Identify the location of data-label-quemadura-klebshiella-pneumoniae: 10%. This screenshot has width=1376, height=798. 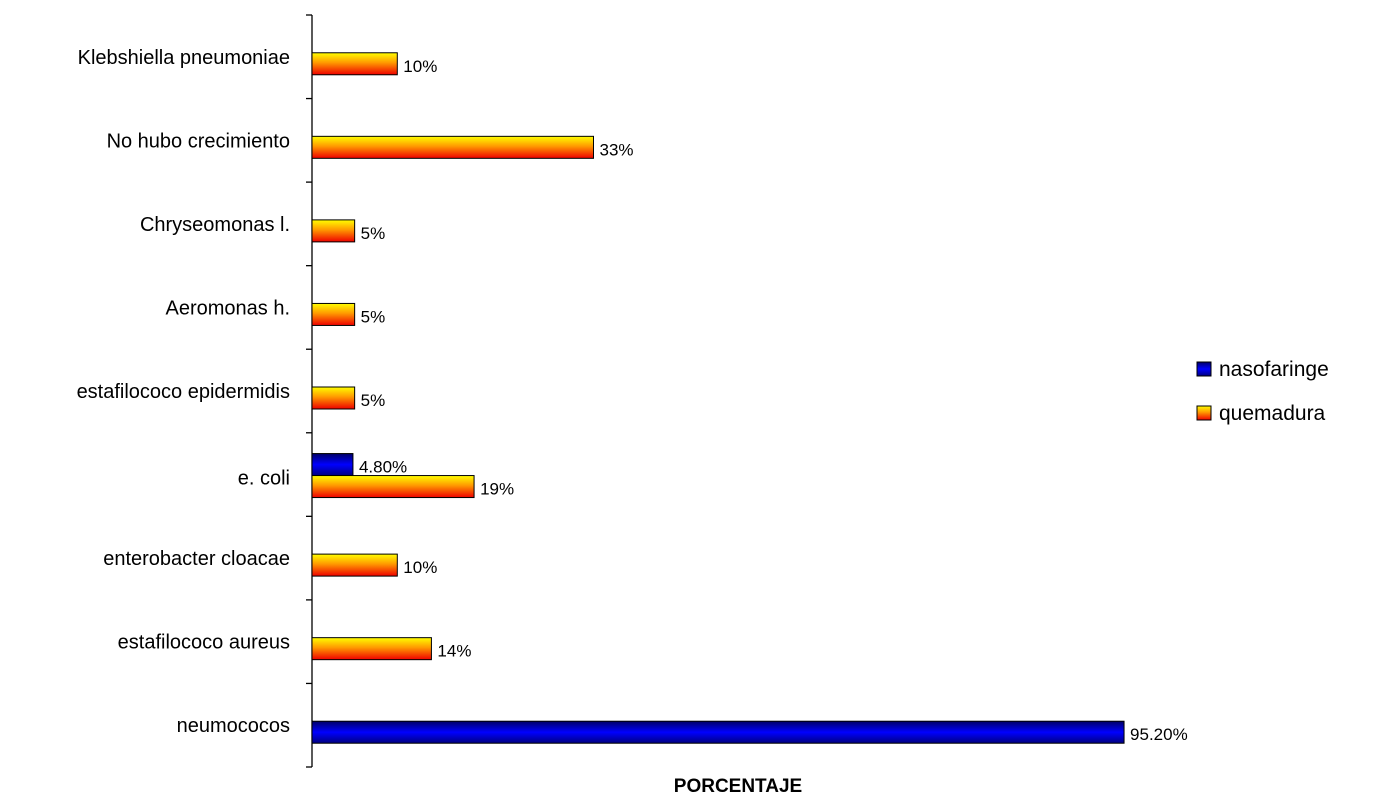
(420, 66).